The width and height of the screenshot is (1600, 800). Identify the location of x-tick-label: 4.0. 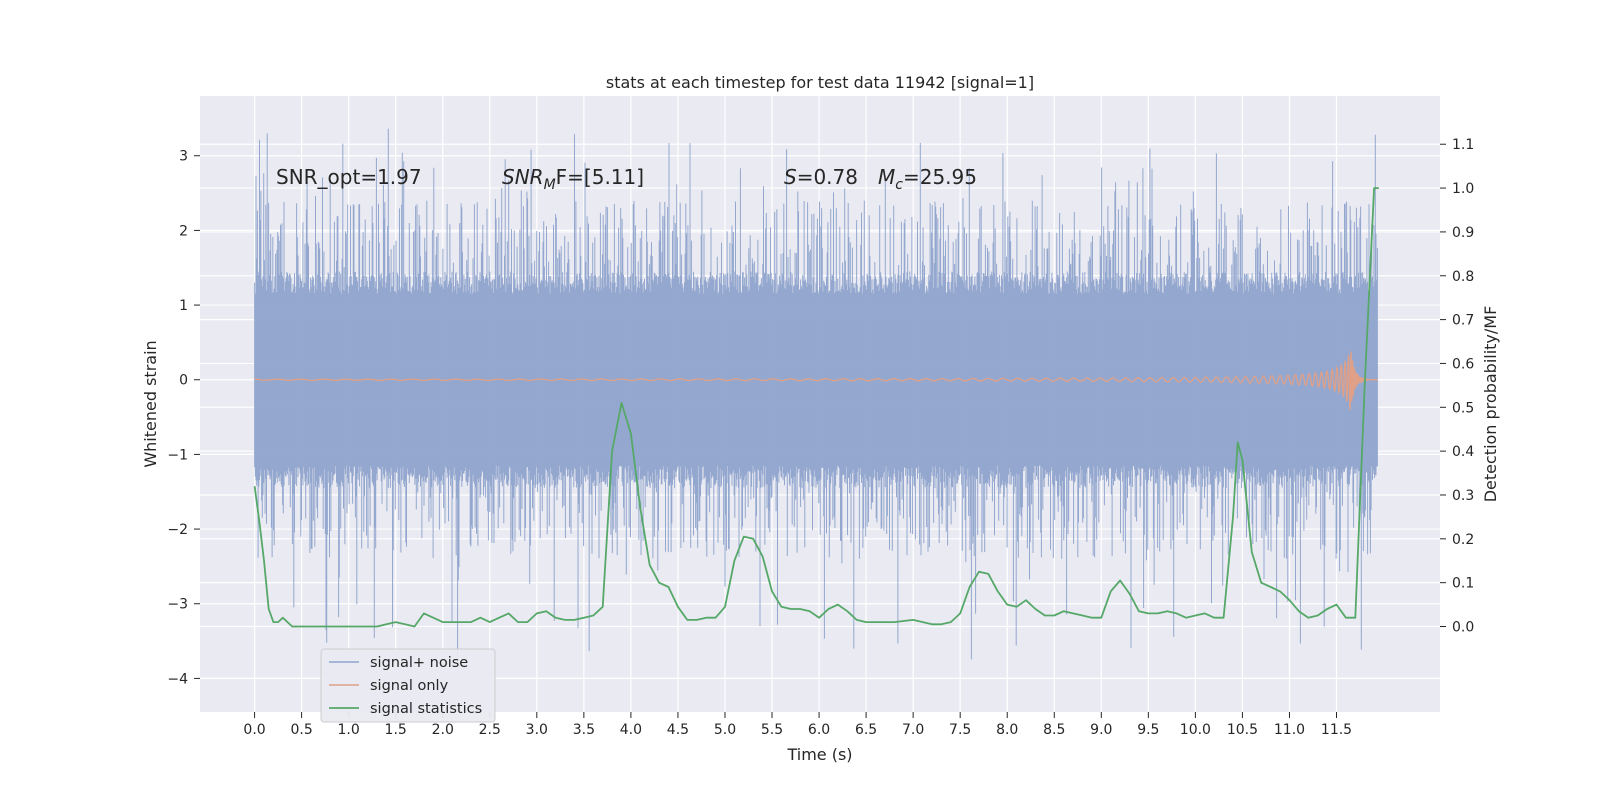
(631, 730).